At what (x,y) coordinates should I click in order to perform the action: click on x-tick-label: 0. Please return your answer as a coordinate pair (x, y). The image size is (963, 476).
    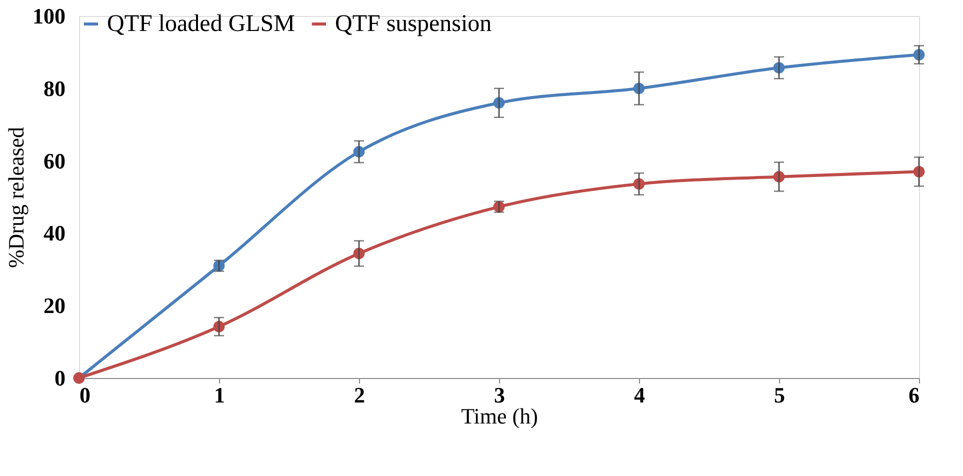
    Looking at the image, I should click on (85, 395).